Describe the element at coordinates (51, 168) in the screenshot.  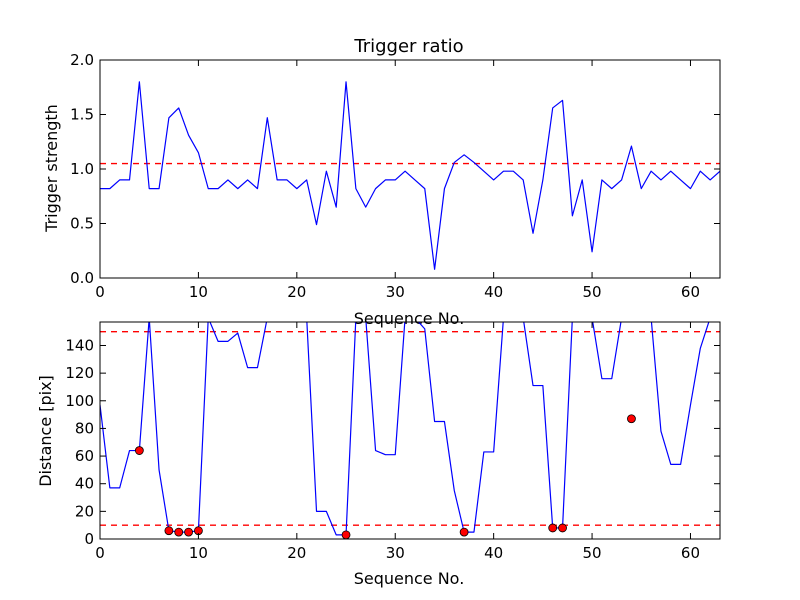
I see `y-axis-label: Trigger strength` at that location.